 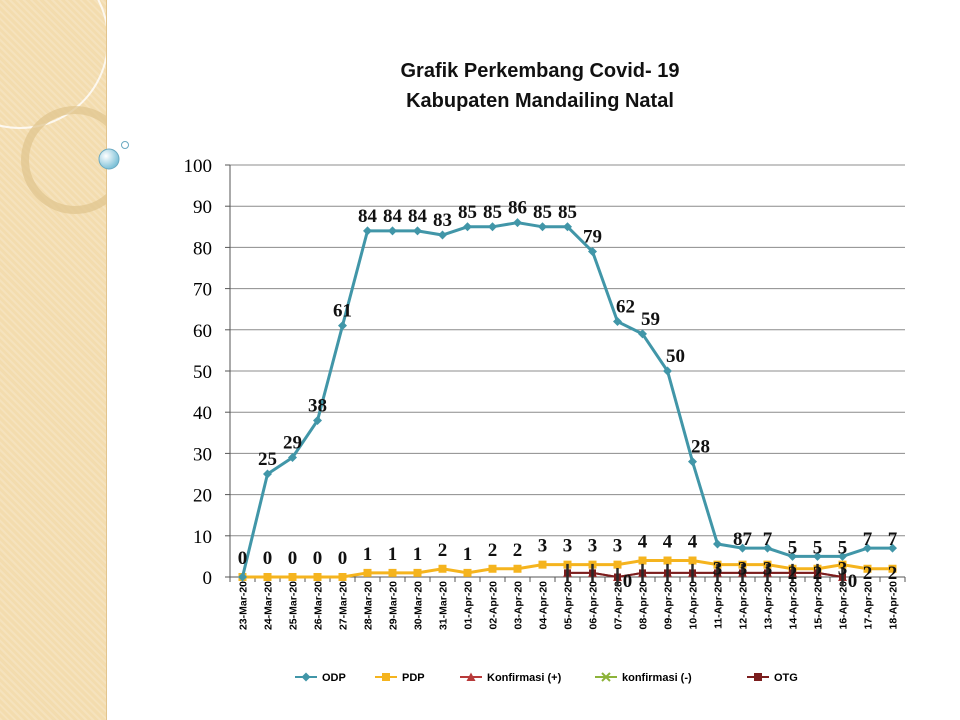 I want to click on x-tick-label: 07-Apr-20, so click(x=619, y=605).